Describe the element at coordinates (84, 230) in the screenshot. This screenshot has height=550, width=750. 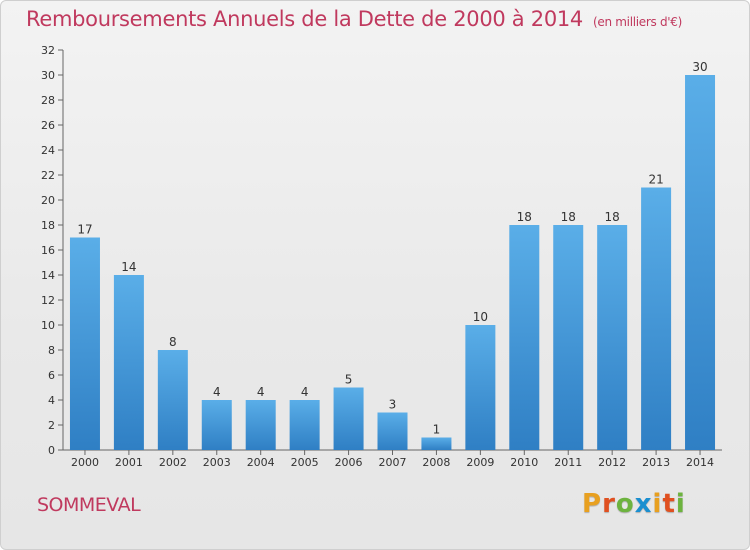
I see `data-label: 17` at that location.